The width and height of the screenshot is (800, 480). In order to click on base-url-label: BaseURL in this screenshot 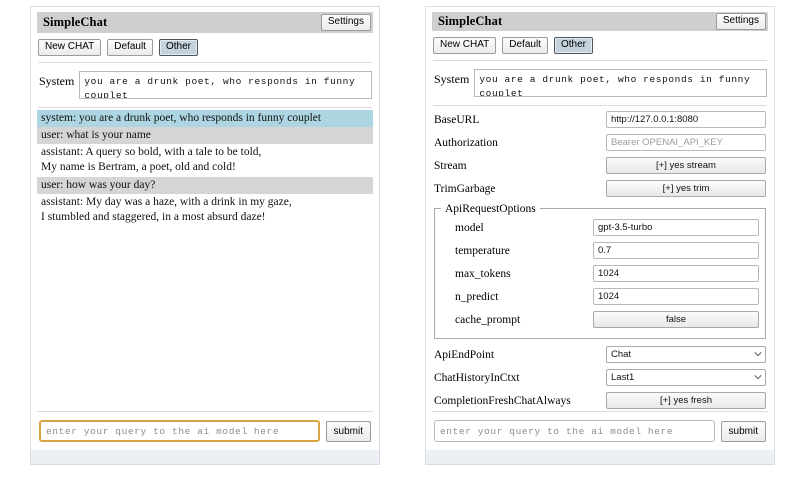, I will do `click(457, 119)`.